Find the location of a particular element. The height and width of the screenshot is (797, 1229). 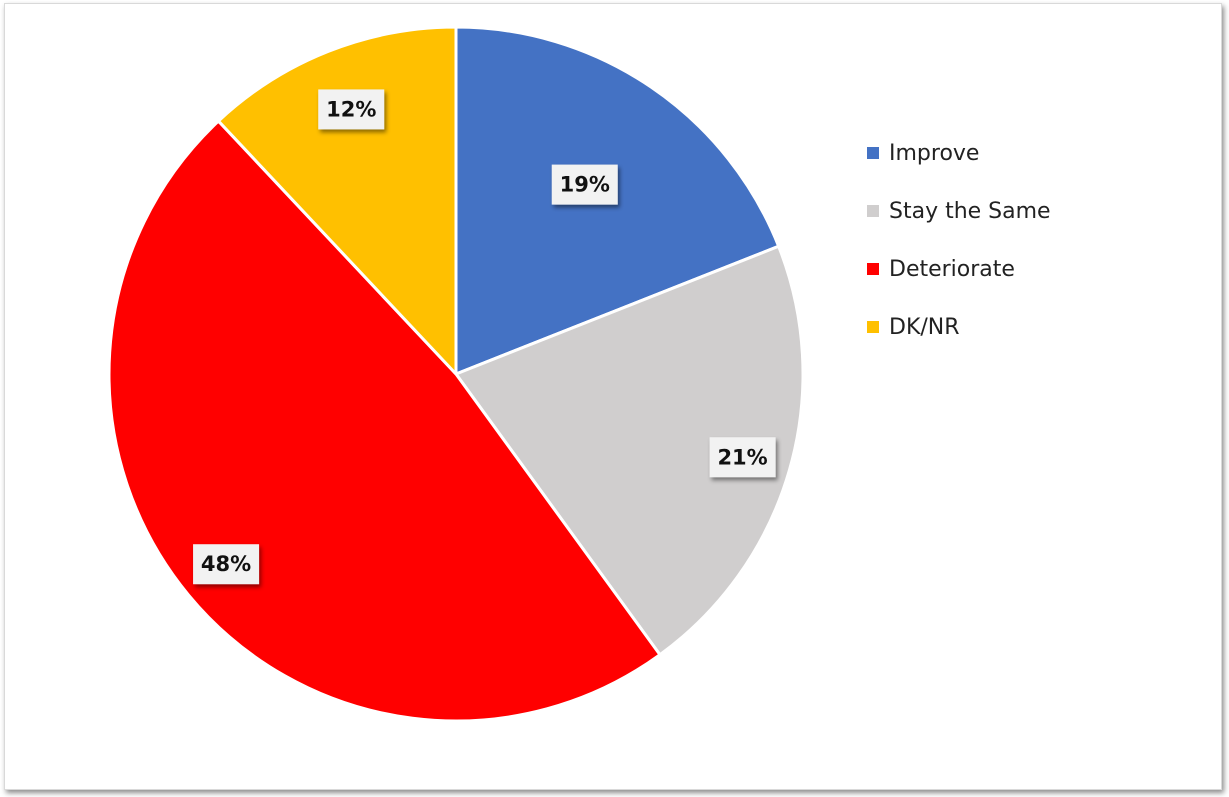

data-label-dk-nr: 12% is located at coordinates (351, 109).